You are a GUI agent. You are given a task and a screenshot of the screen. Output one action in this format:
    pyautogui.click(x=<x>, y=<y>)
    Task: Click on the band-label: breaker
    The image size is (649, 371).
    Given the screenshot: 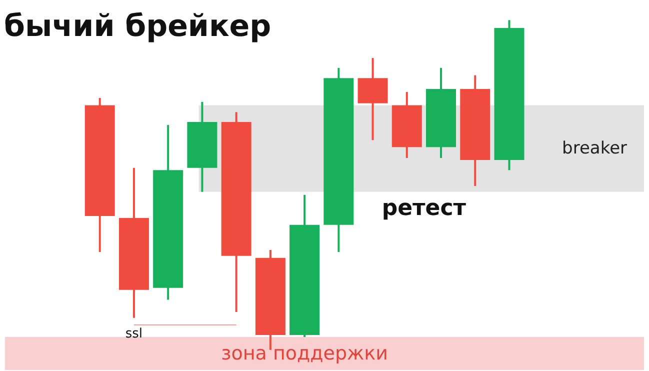 What is the action you would take?
    pyautogui.click(x=595, y=148)
    